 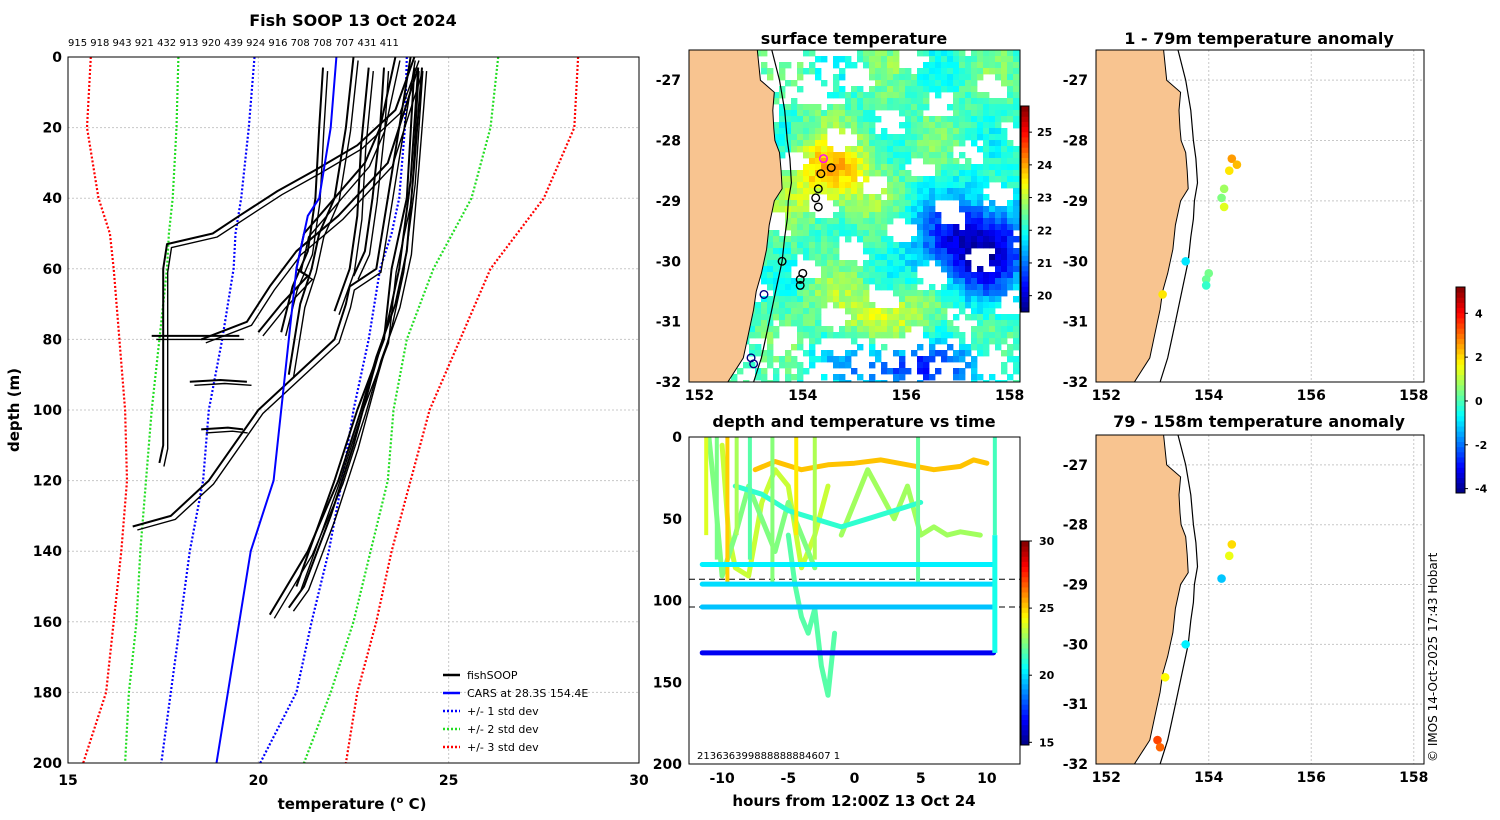 I want to click on colorbar-tick-label: -4, so click(x=1481, y=489).